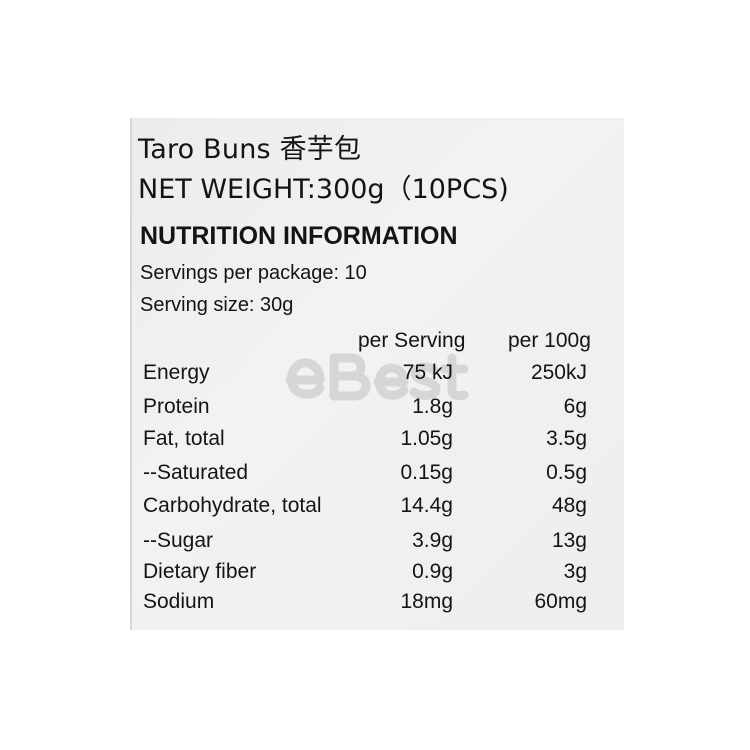 Image resolution: width=750 pixels, height=750 pixels. What do you see at coordinates (549, 340) in the screenshot?
I see `column-header-per-100g: per 100g` at bounding box center [549, 340].